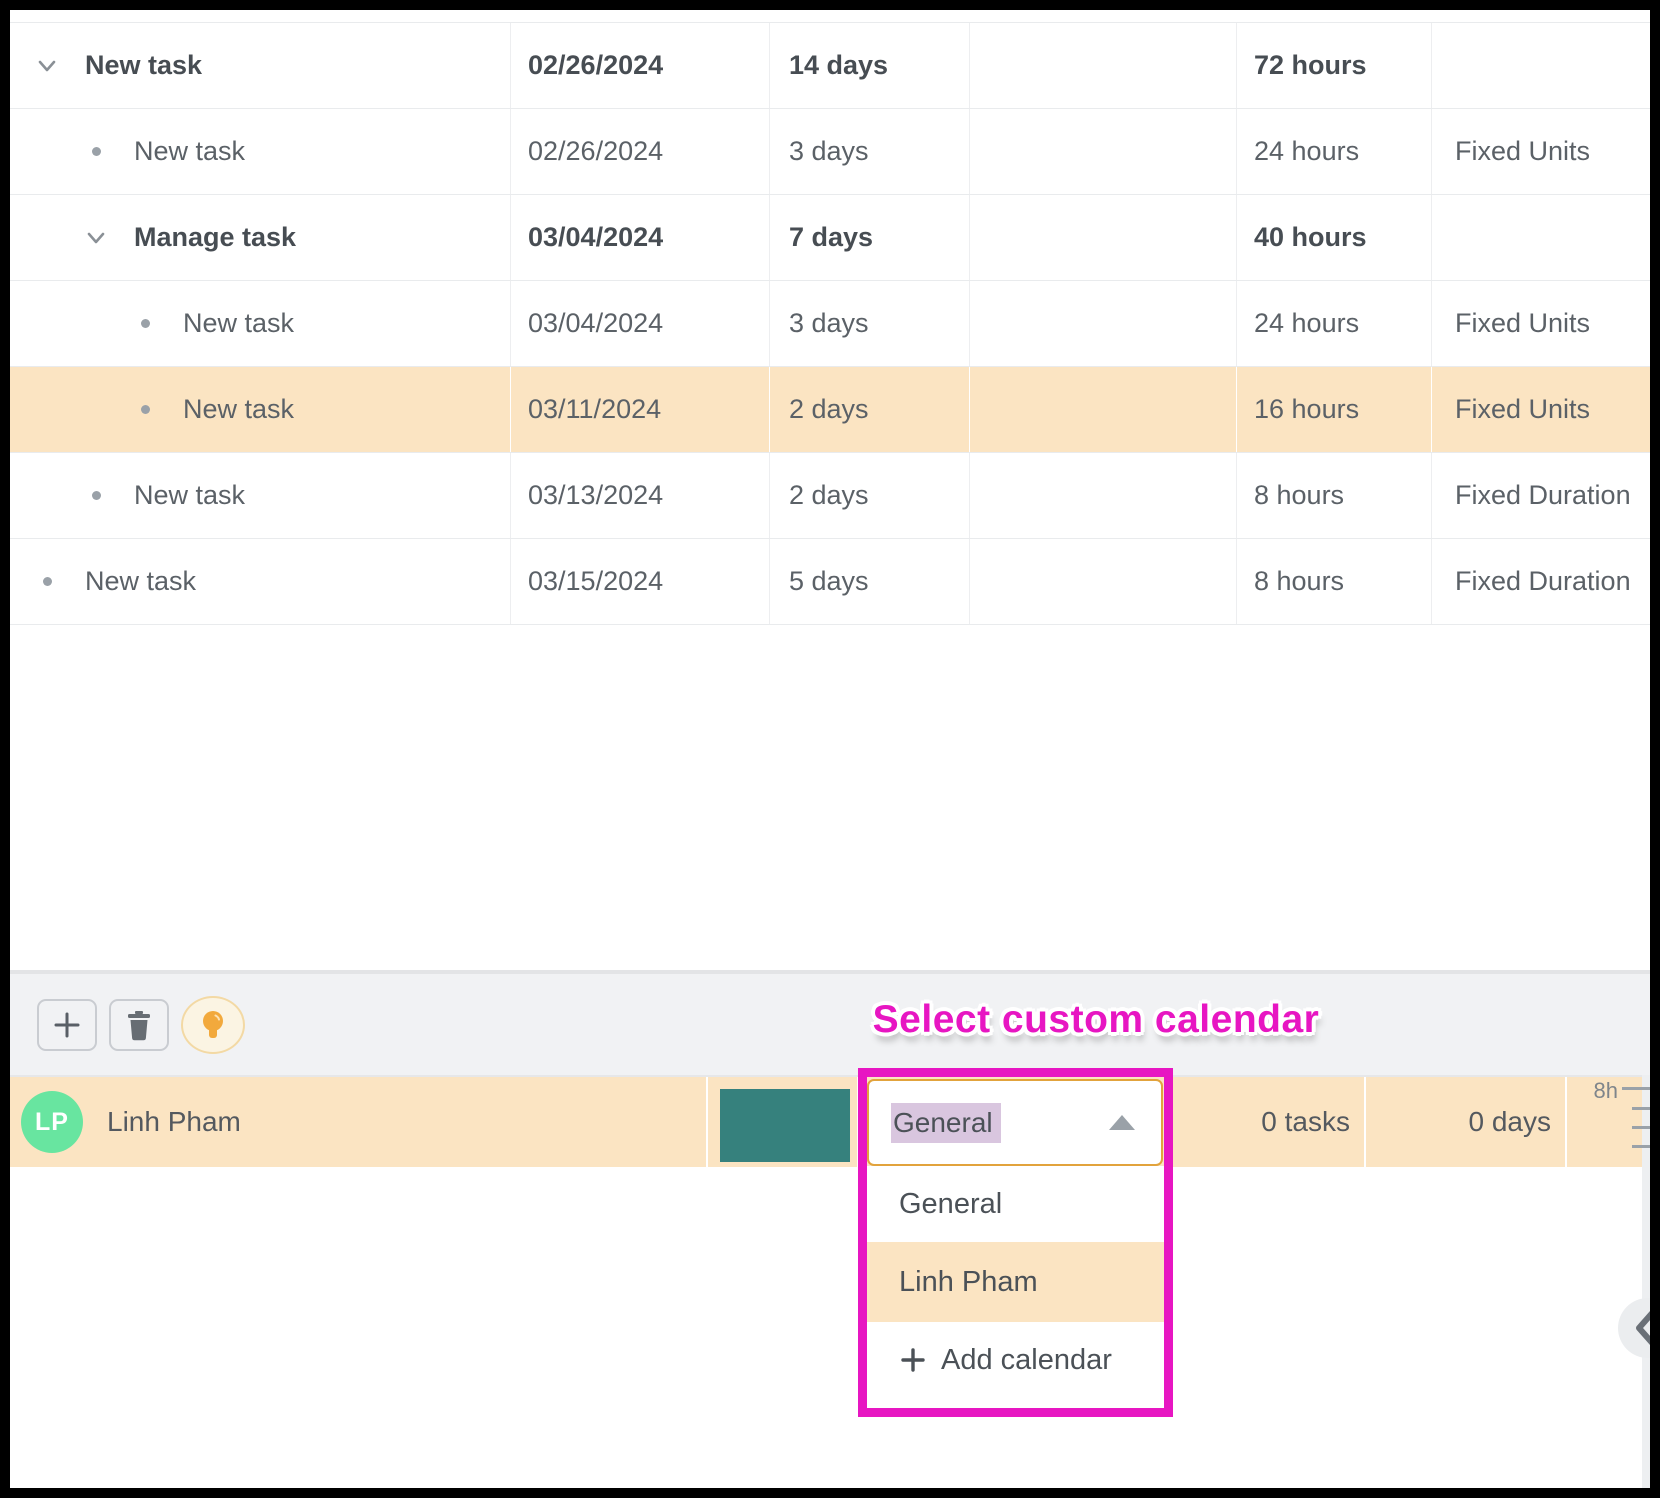 The width and height of the screenshot is (1660, 1498). Describe the element at coordinates (174, 1121) in the screenshot. I see `resource-name: Linh Pham` at that location.